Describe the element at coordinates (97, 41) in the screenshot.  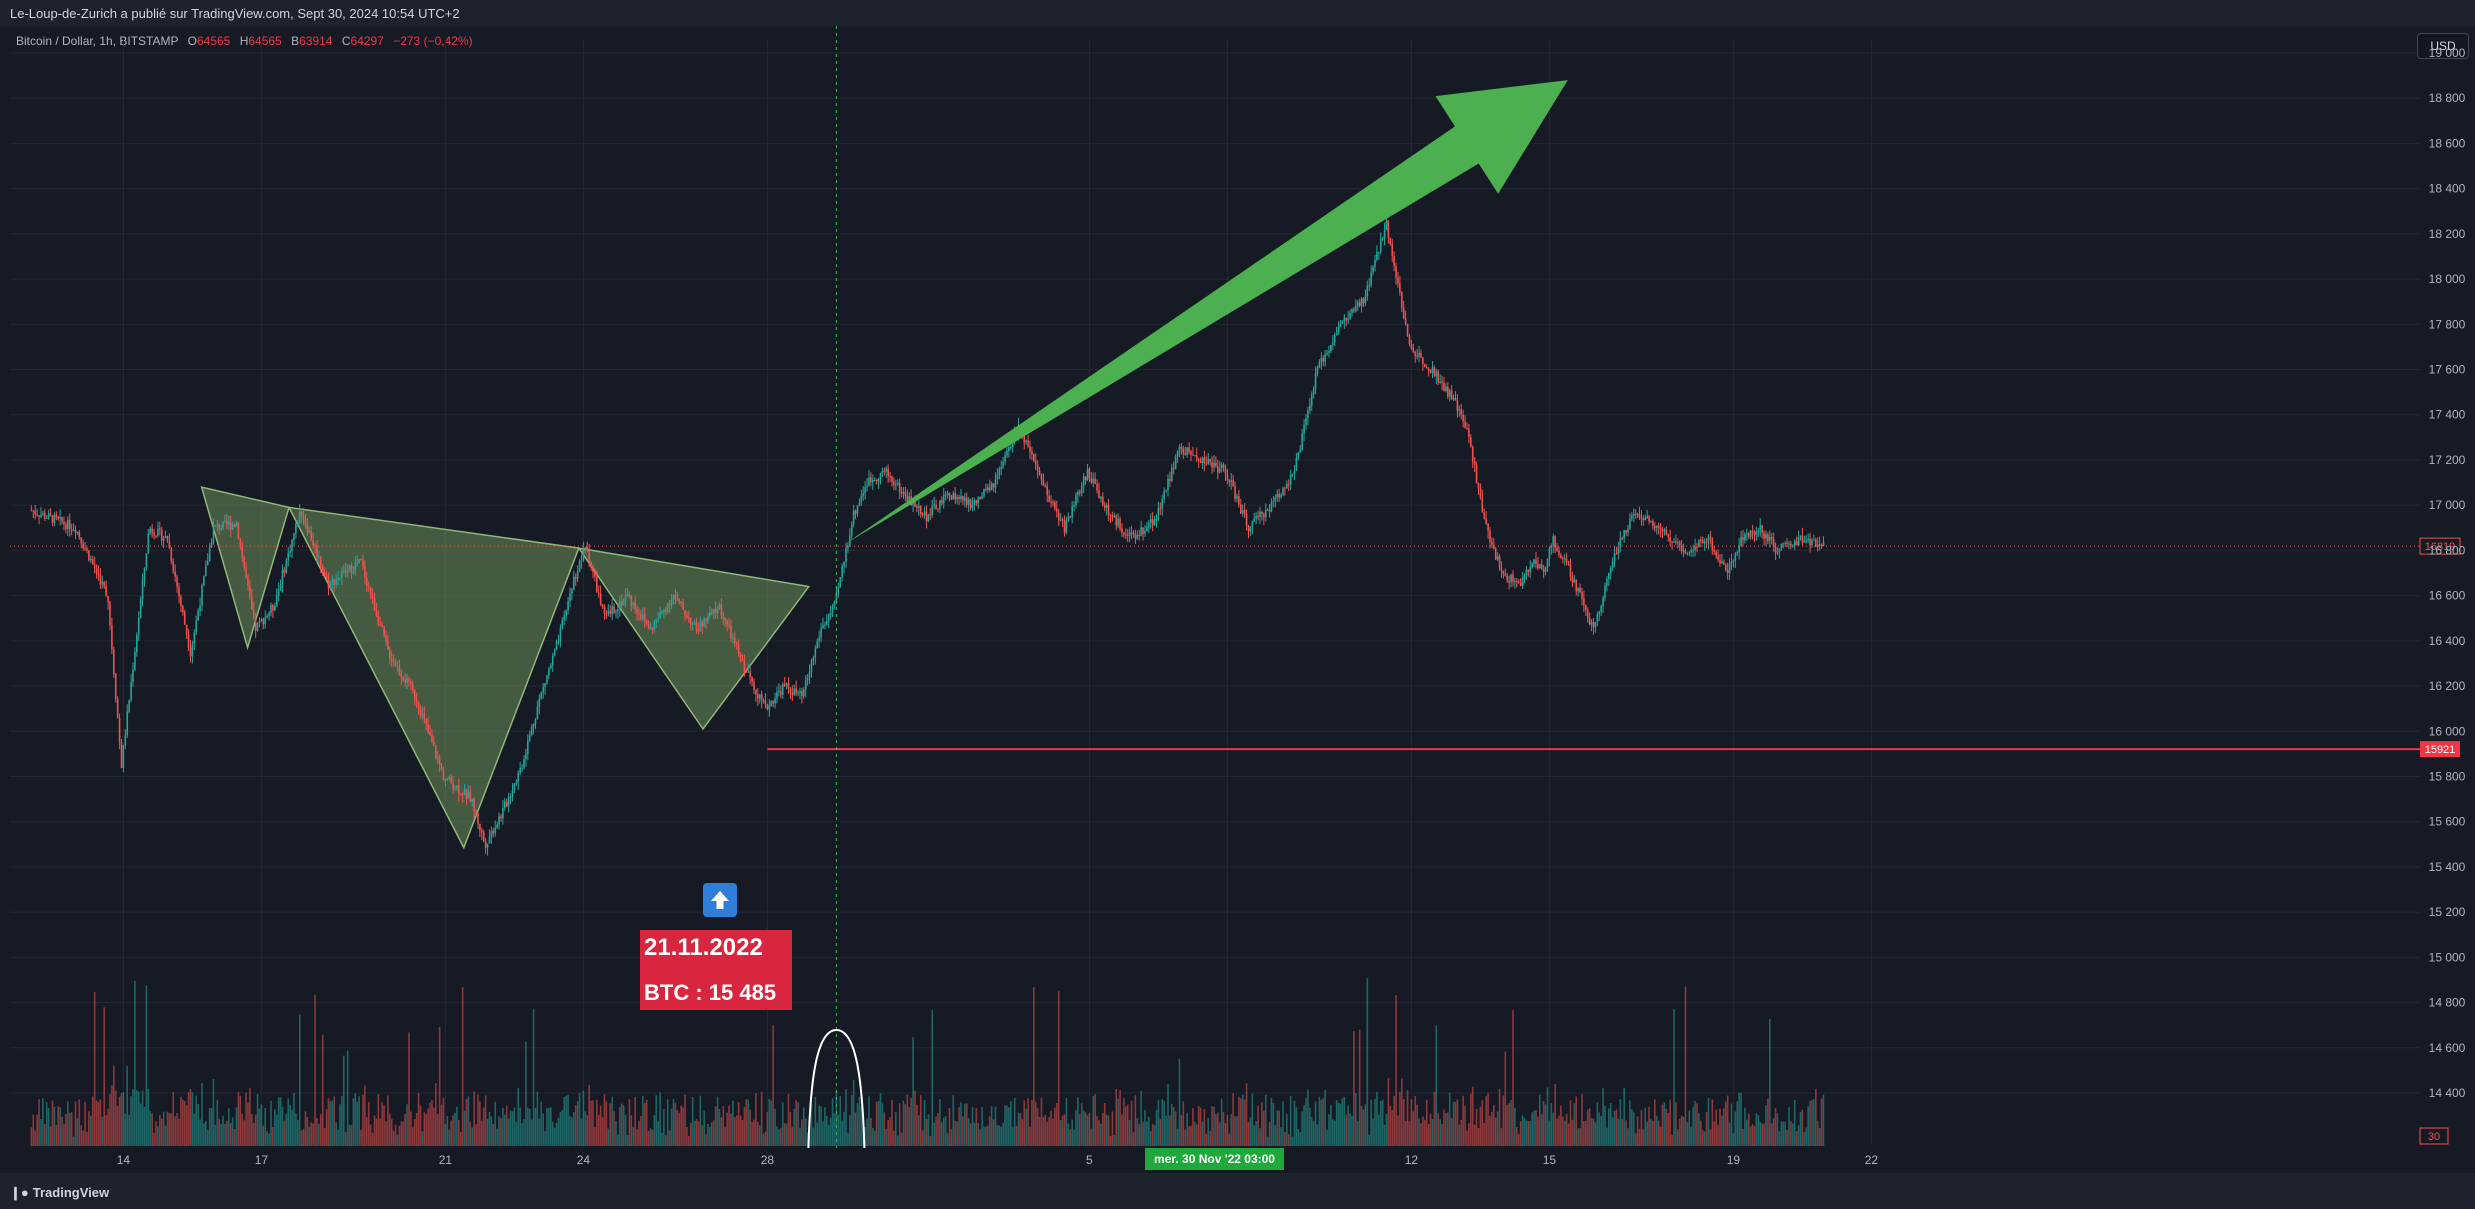
I see `symbol-title: Bitcoin / Dollar, 1h, BITSTAMP` at that location.